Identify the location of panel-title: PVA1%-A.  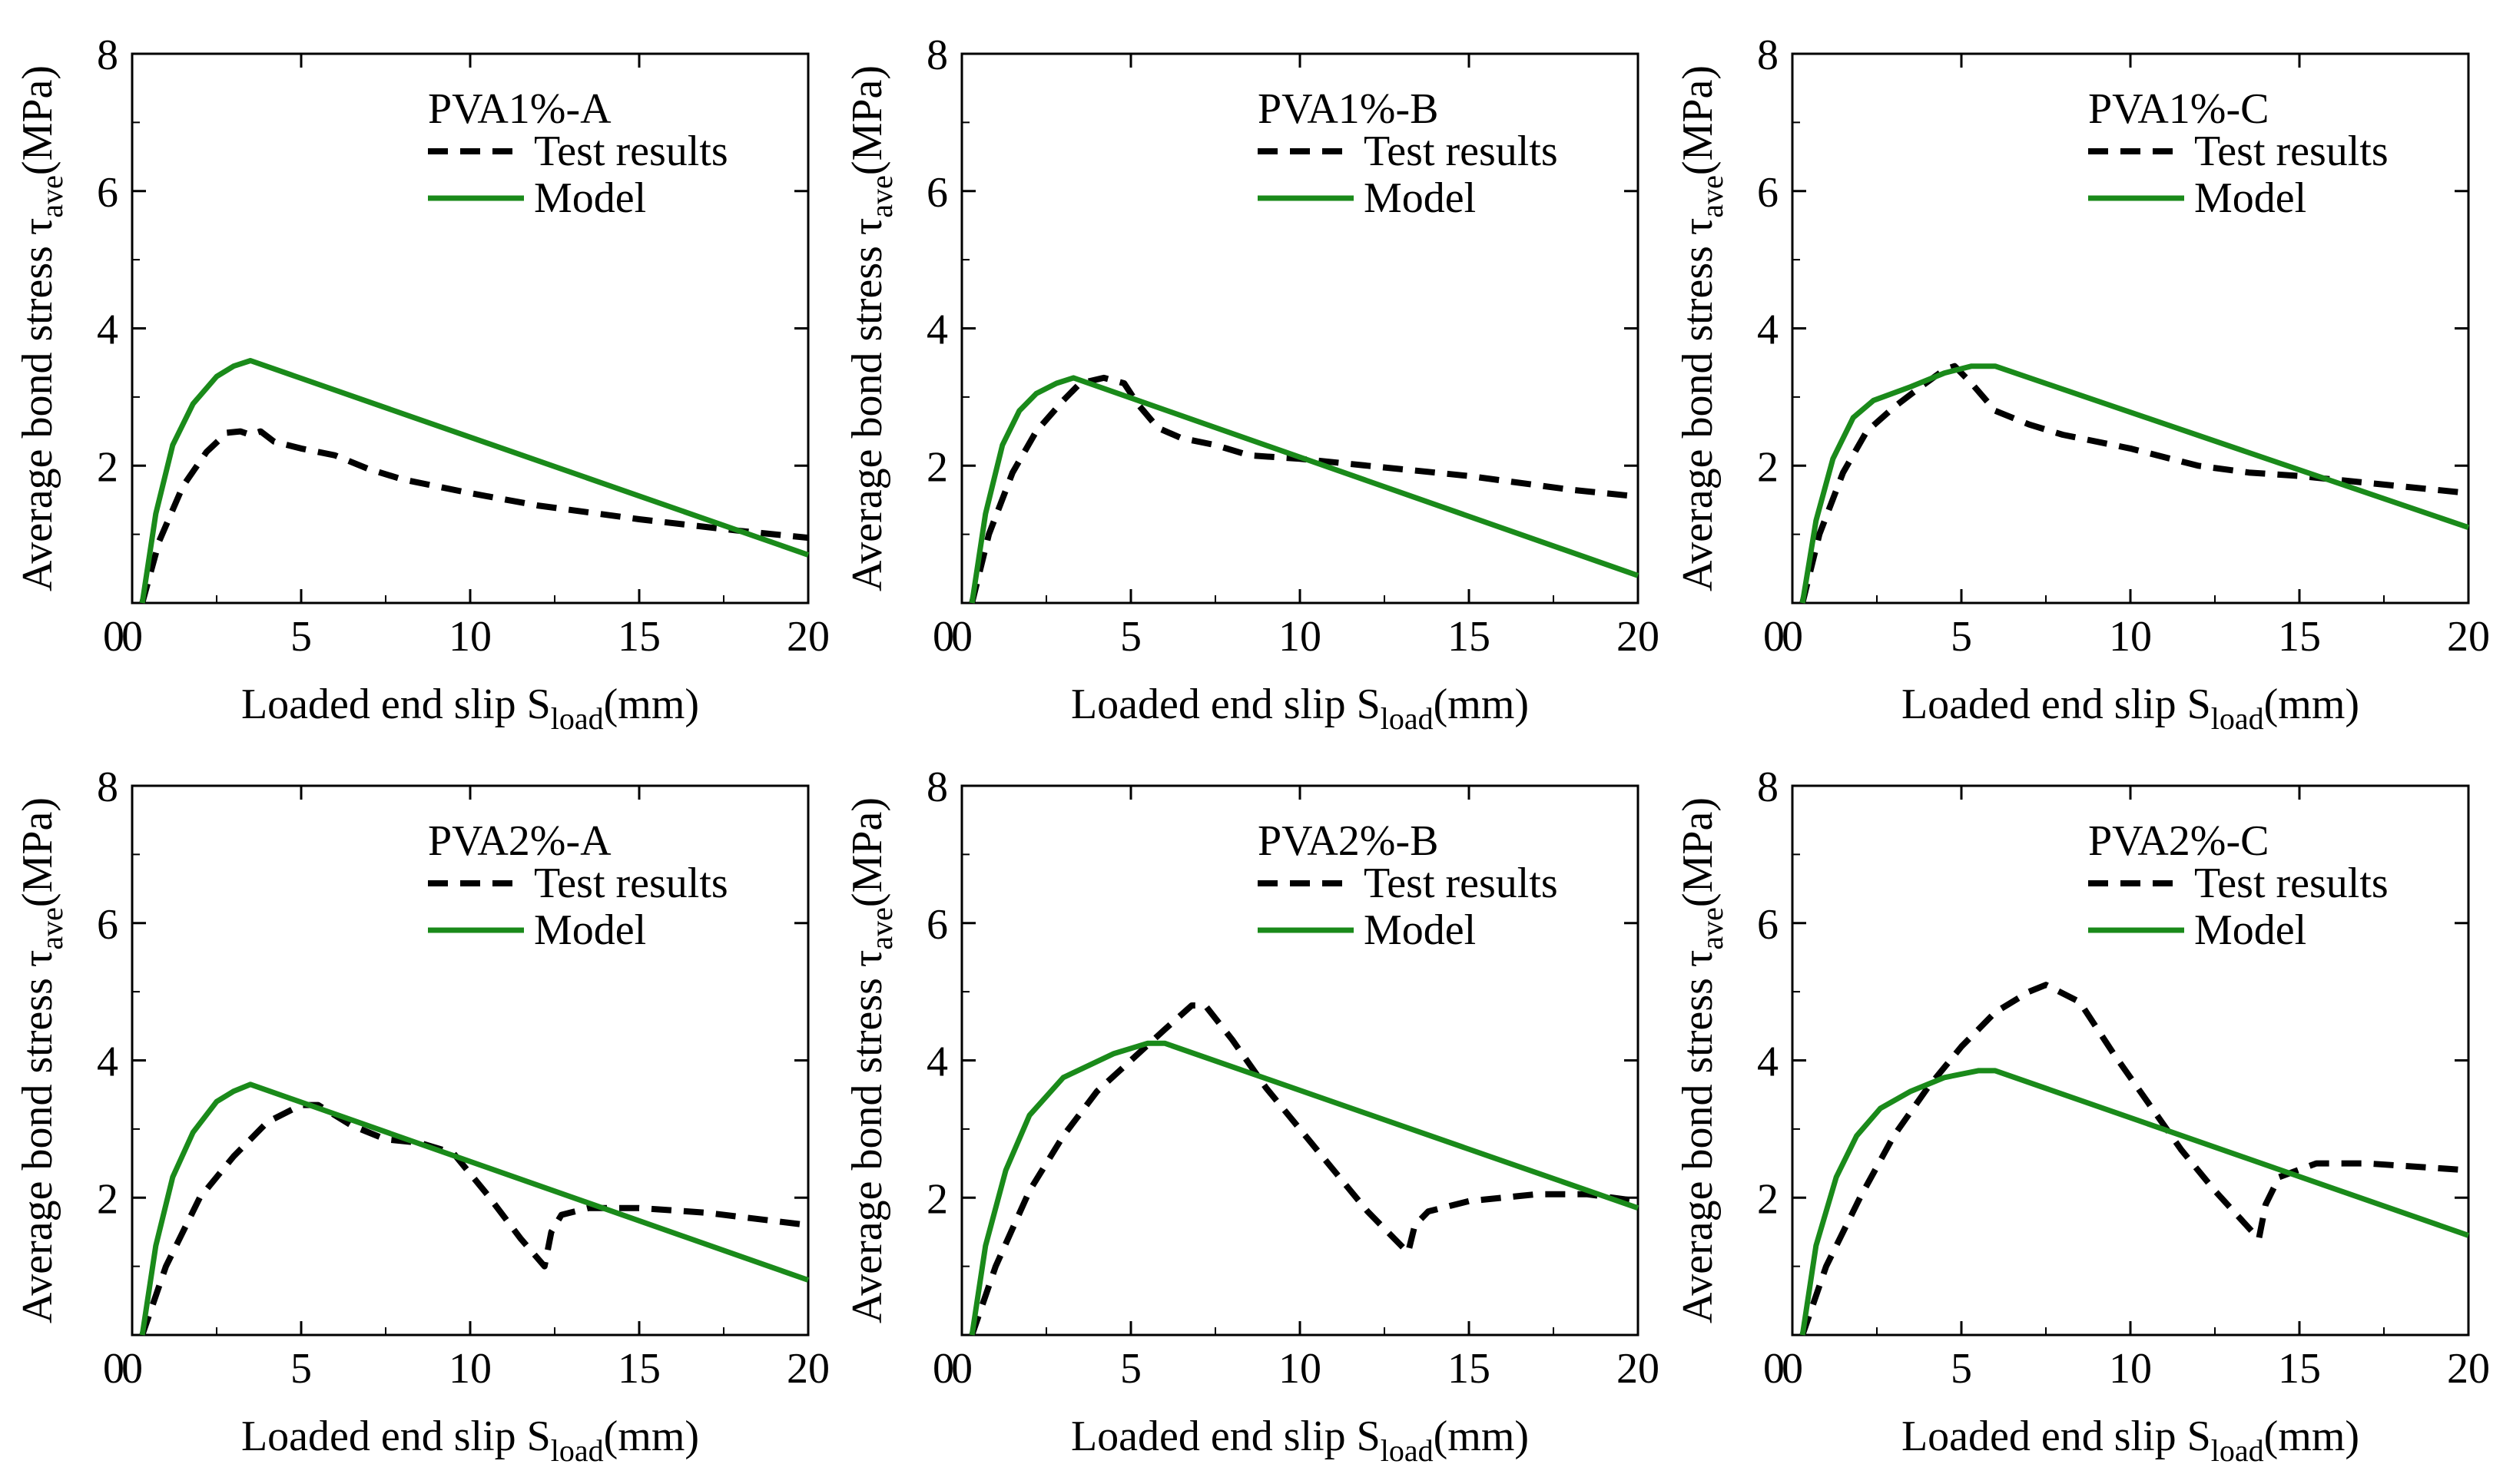
(520, 109).